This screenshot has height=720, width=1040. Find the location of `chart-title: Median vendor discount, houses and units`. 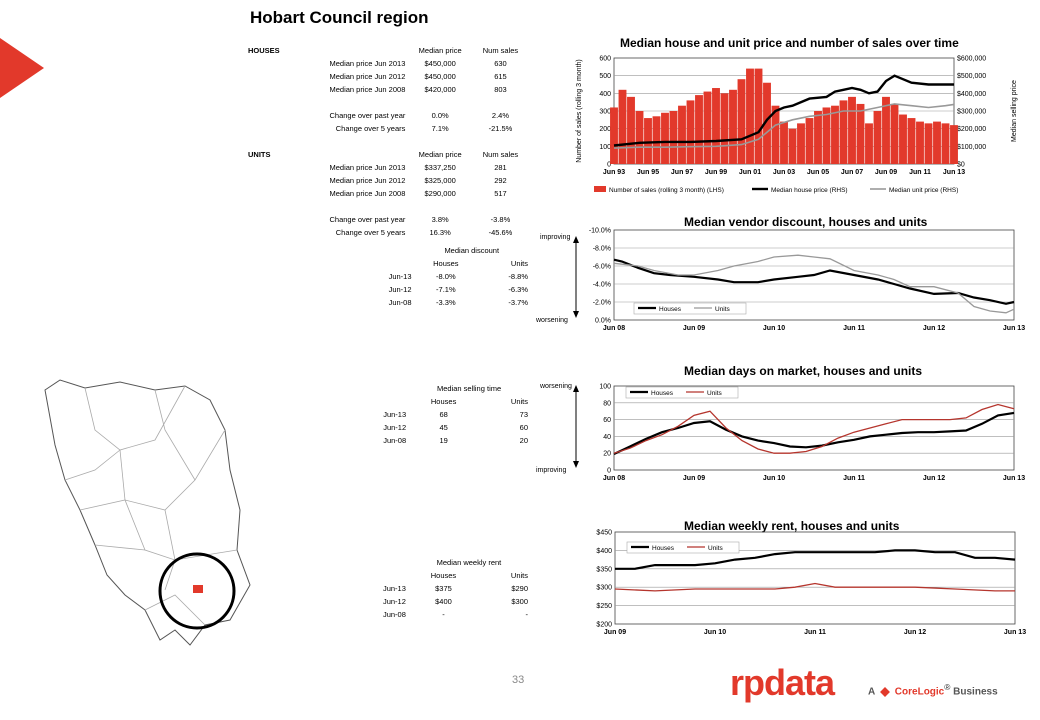

chart-title: Median vendor discount, houses and units is located at coordinates (806, 222).